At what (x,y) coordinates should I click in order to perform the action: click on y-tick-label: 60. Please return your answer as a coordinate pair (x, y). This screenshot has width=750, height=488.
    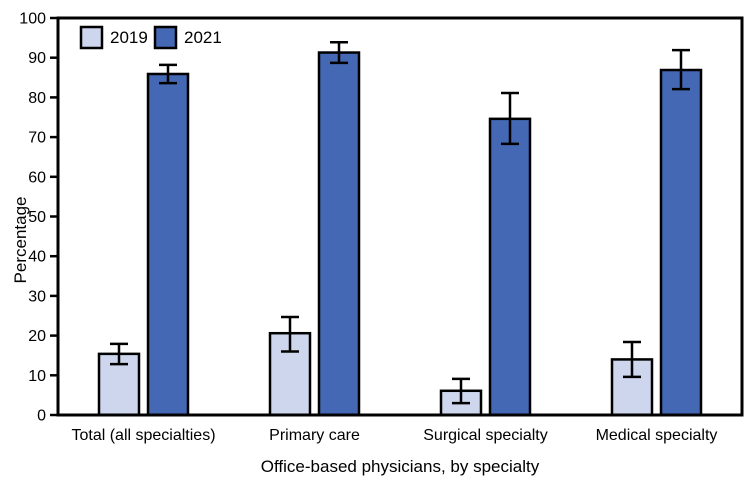
    Looking at the image, I should click on (37, 177).